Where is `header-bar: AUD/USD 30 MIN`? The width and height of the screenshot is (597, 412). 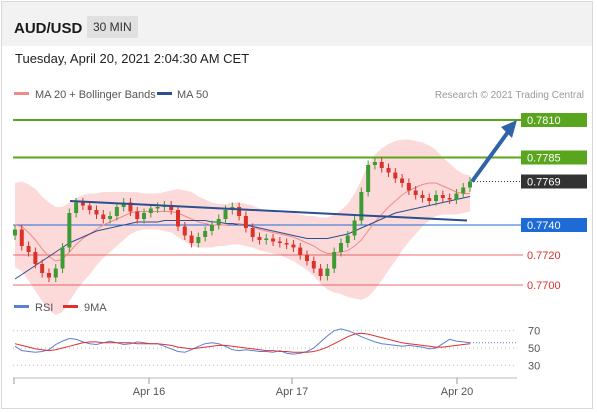
header-bar: AUD/USD 30 MIN is located at coordinates (297, 24).